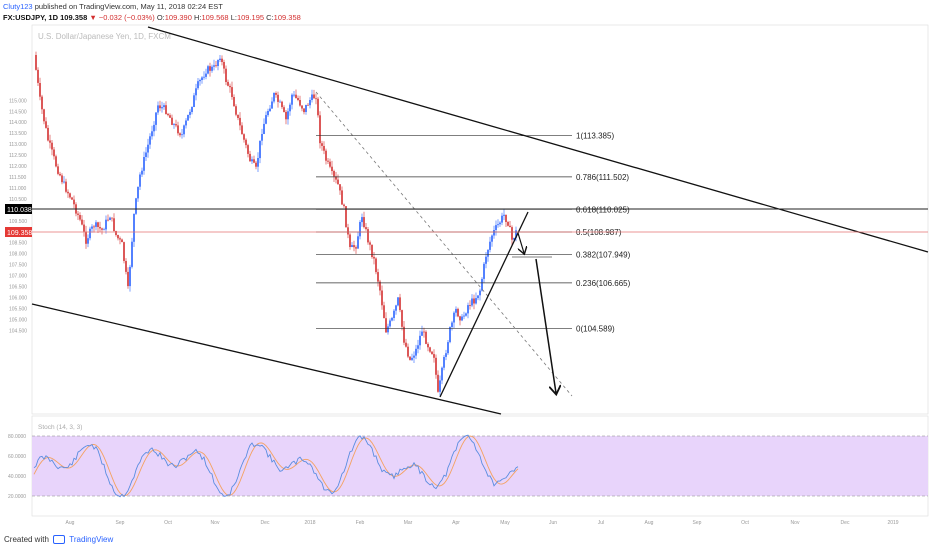  What do you see at coordinates (18, 298) in the screenshot?
I see `y-tick-label: 106.000` at bounding box center [18, 298].